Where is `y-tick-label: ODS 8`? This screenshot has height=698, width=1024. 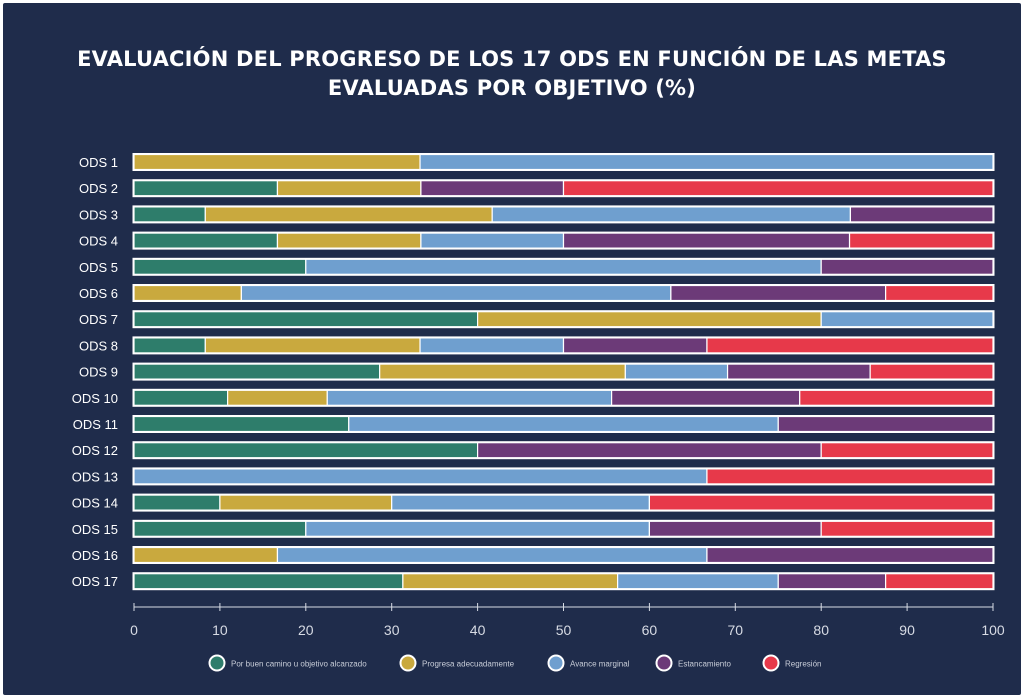
y-tick-label: ODS 8 is located at coordinates (98, 345).